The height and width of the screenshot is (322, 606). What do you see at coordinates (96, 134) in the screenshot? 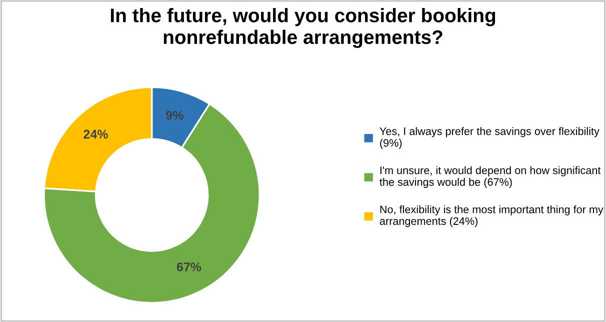
I see `data-label: 24%` at bounding box center [96, 134].